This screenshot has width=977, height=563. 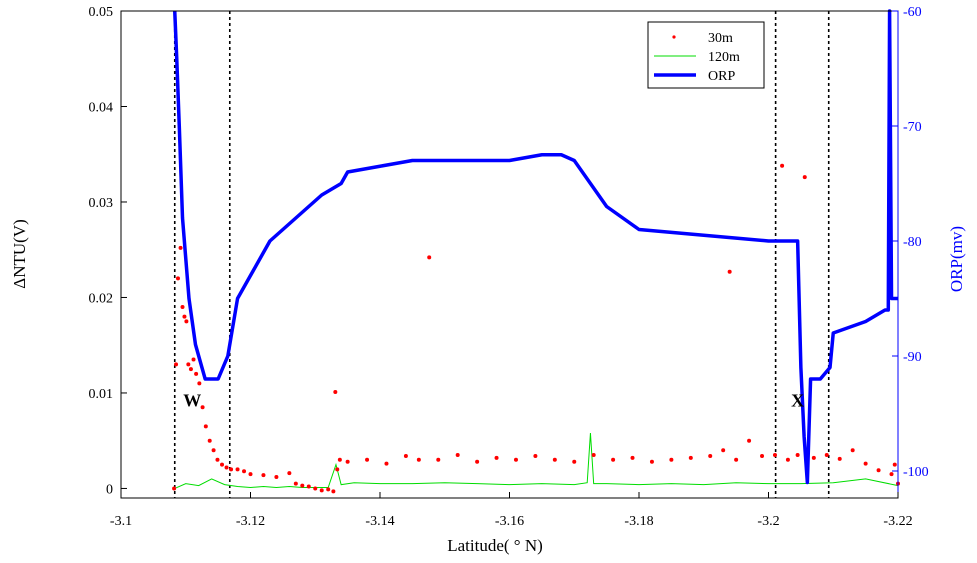 I want to click on legend-label-orp: ORP, so click(x=721, y=76).